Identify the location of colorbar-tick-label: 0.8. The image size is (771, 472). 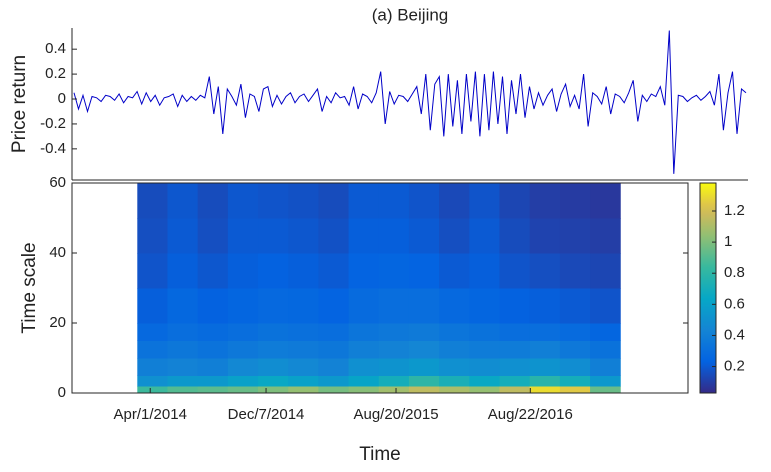
(734, 272).